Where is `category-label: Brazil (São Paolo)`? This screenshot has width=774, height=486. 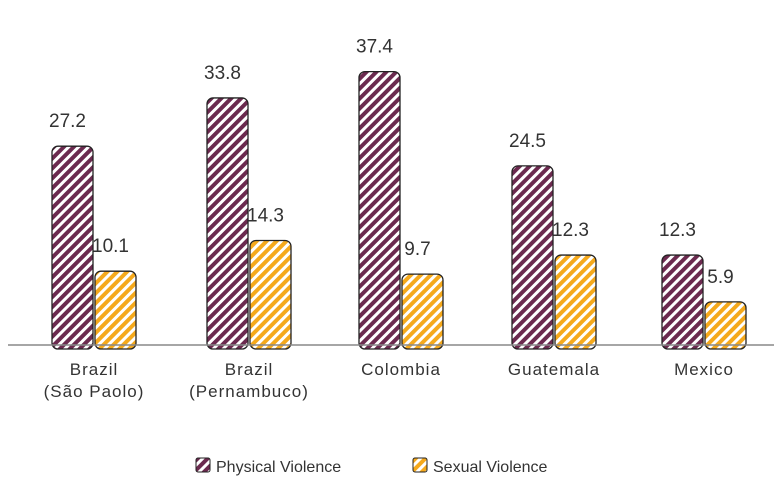
category-label: Brazil (São Paolo) is located at coordinates (94, 380).